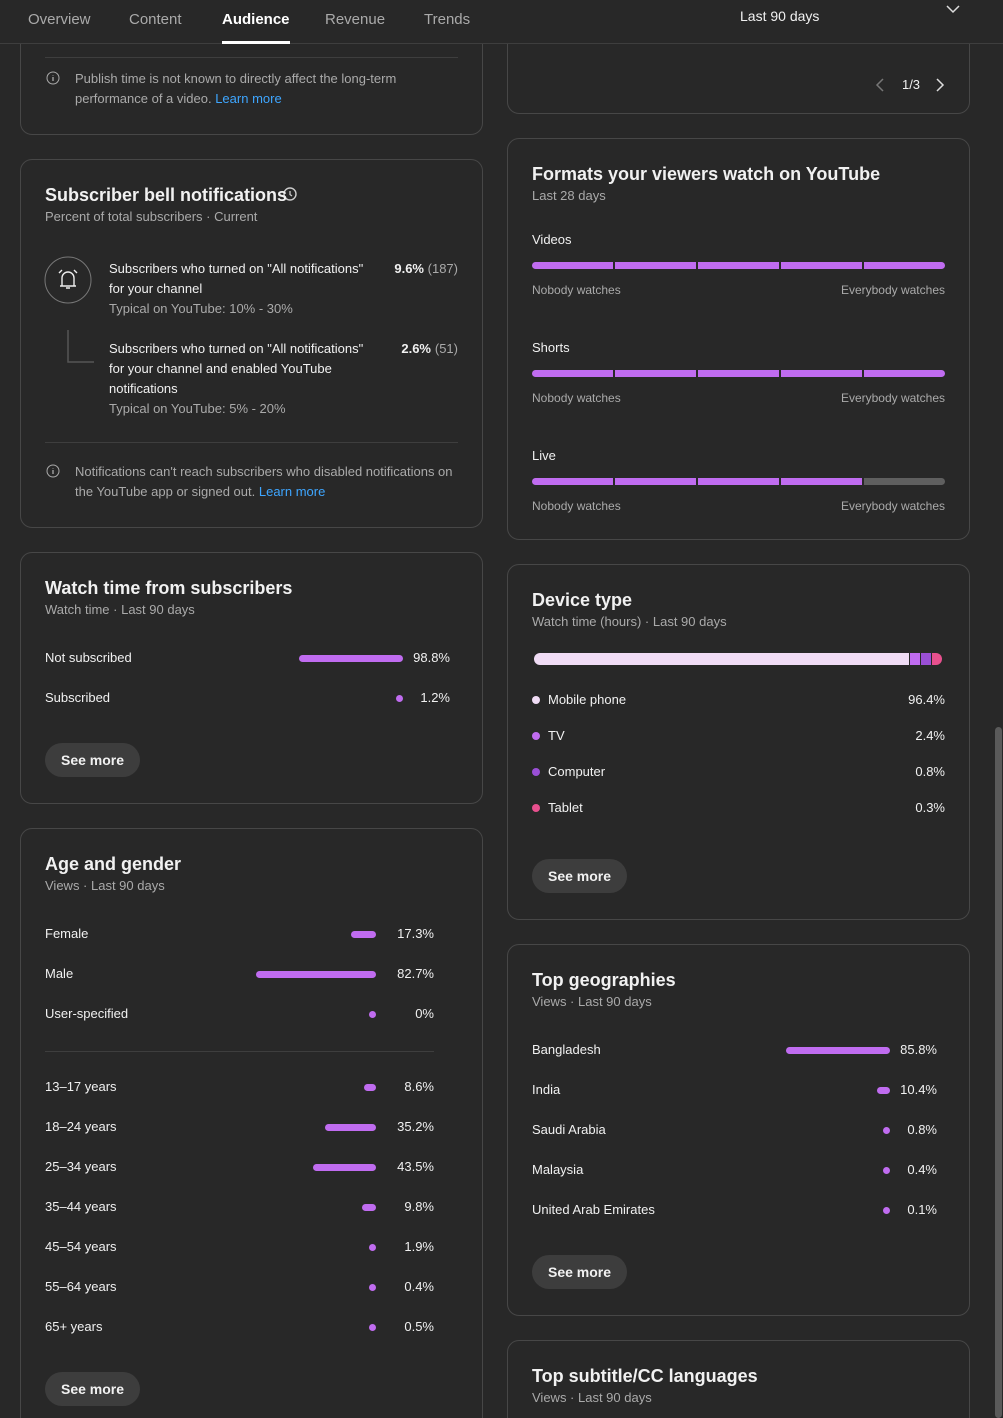 This screenshot has width=1003, height=1418. I want to click on connector, so click(80, 346).